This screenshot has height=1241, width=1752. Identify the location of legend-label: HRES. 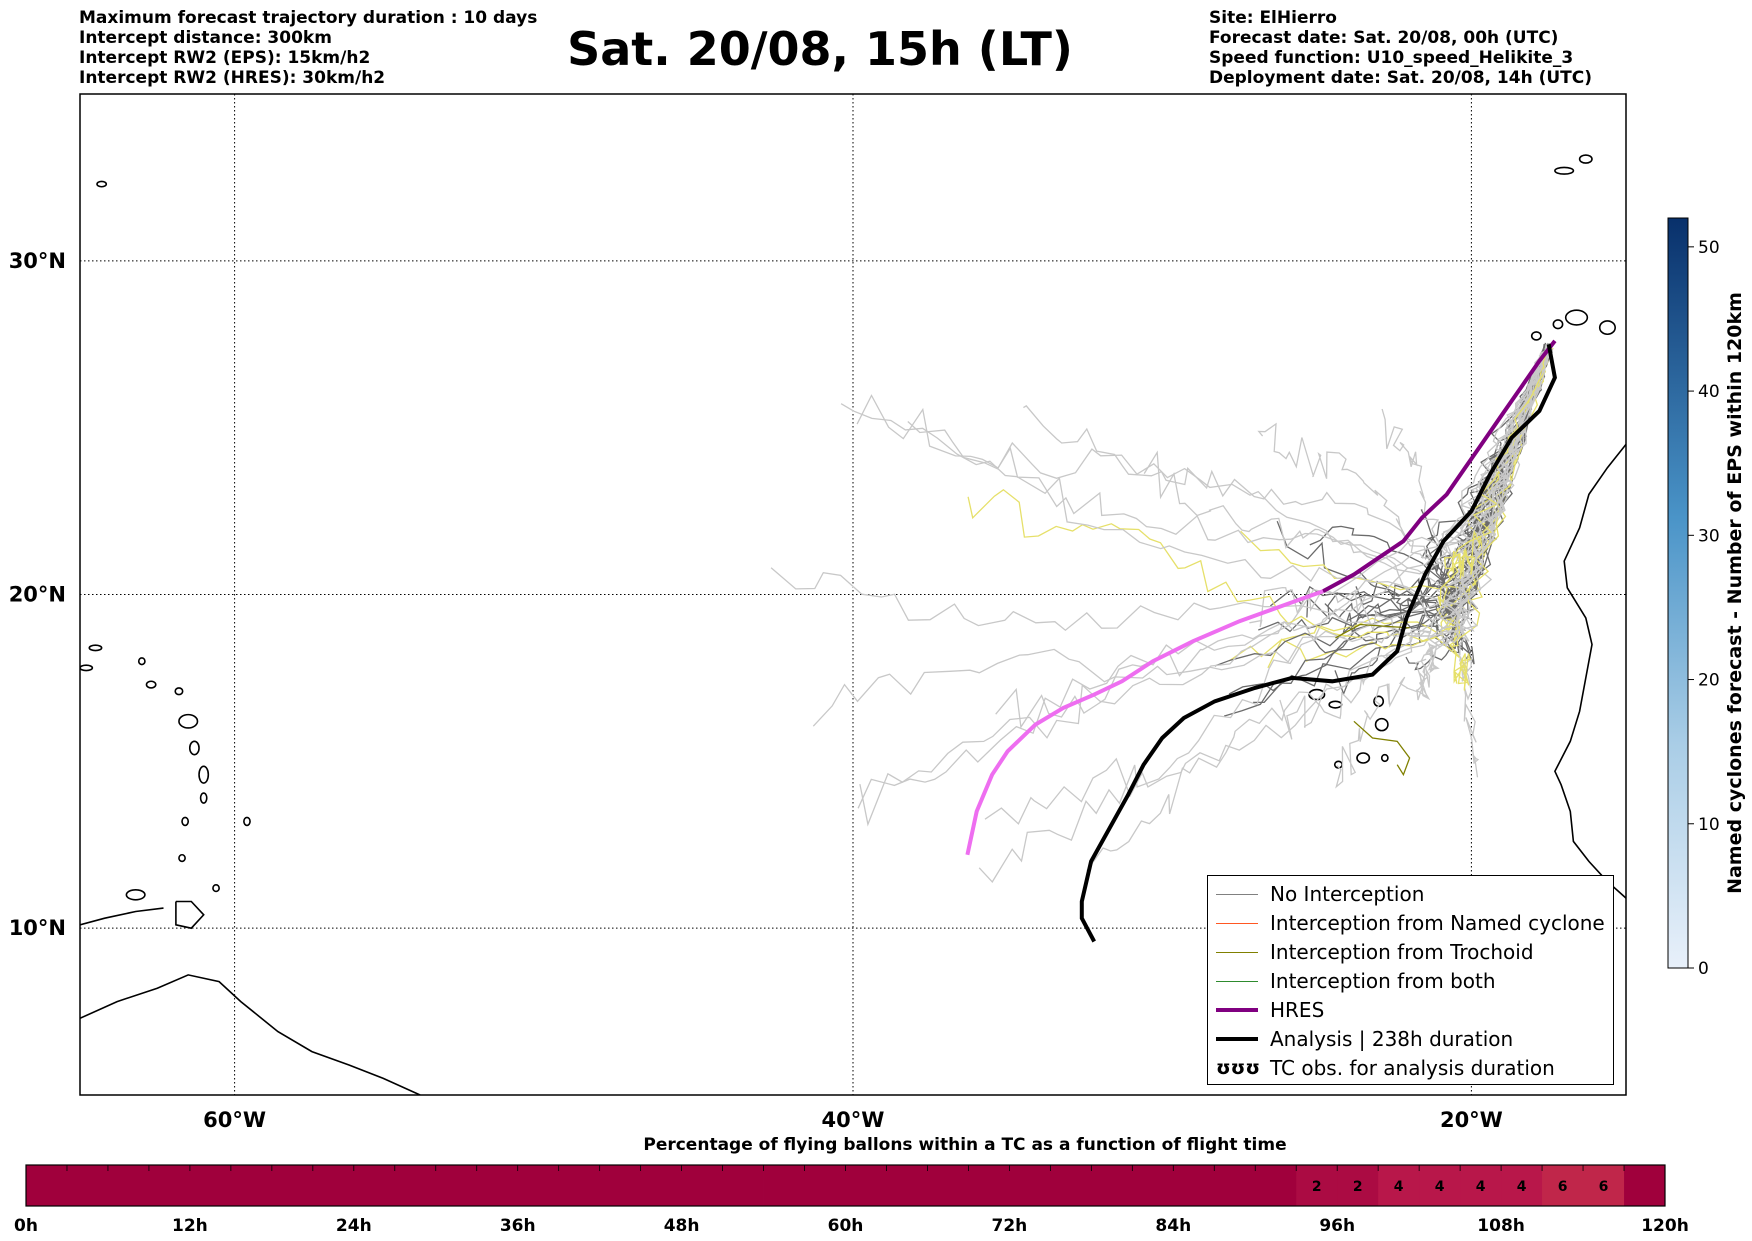
(1297, 1010).